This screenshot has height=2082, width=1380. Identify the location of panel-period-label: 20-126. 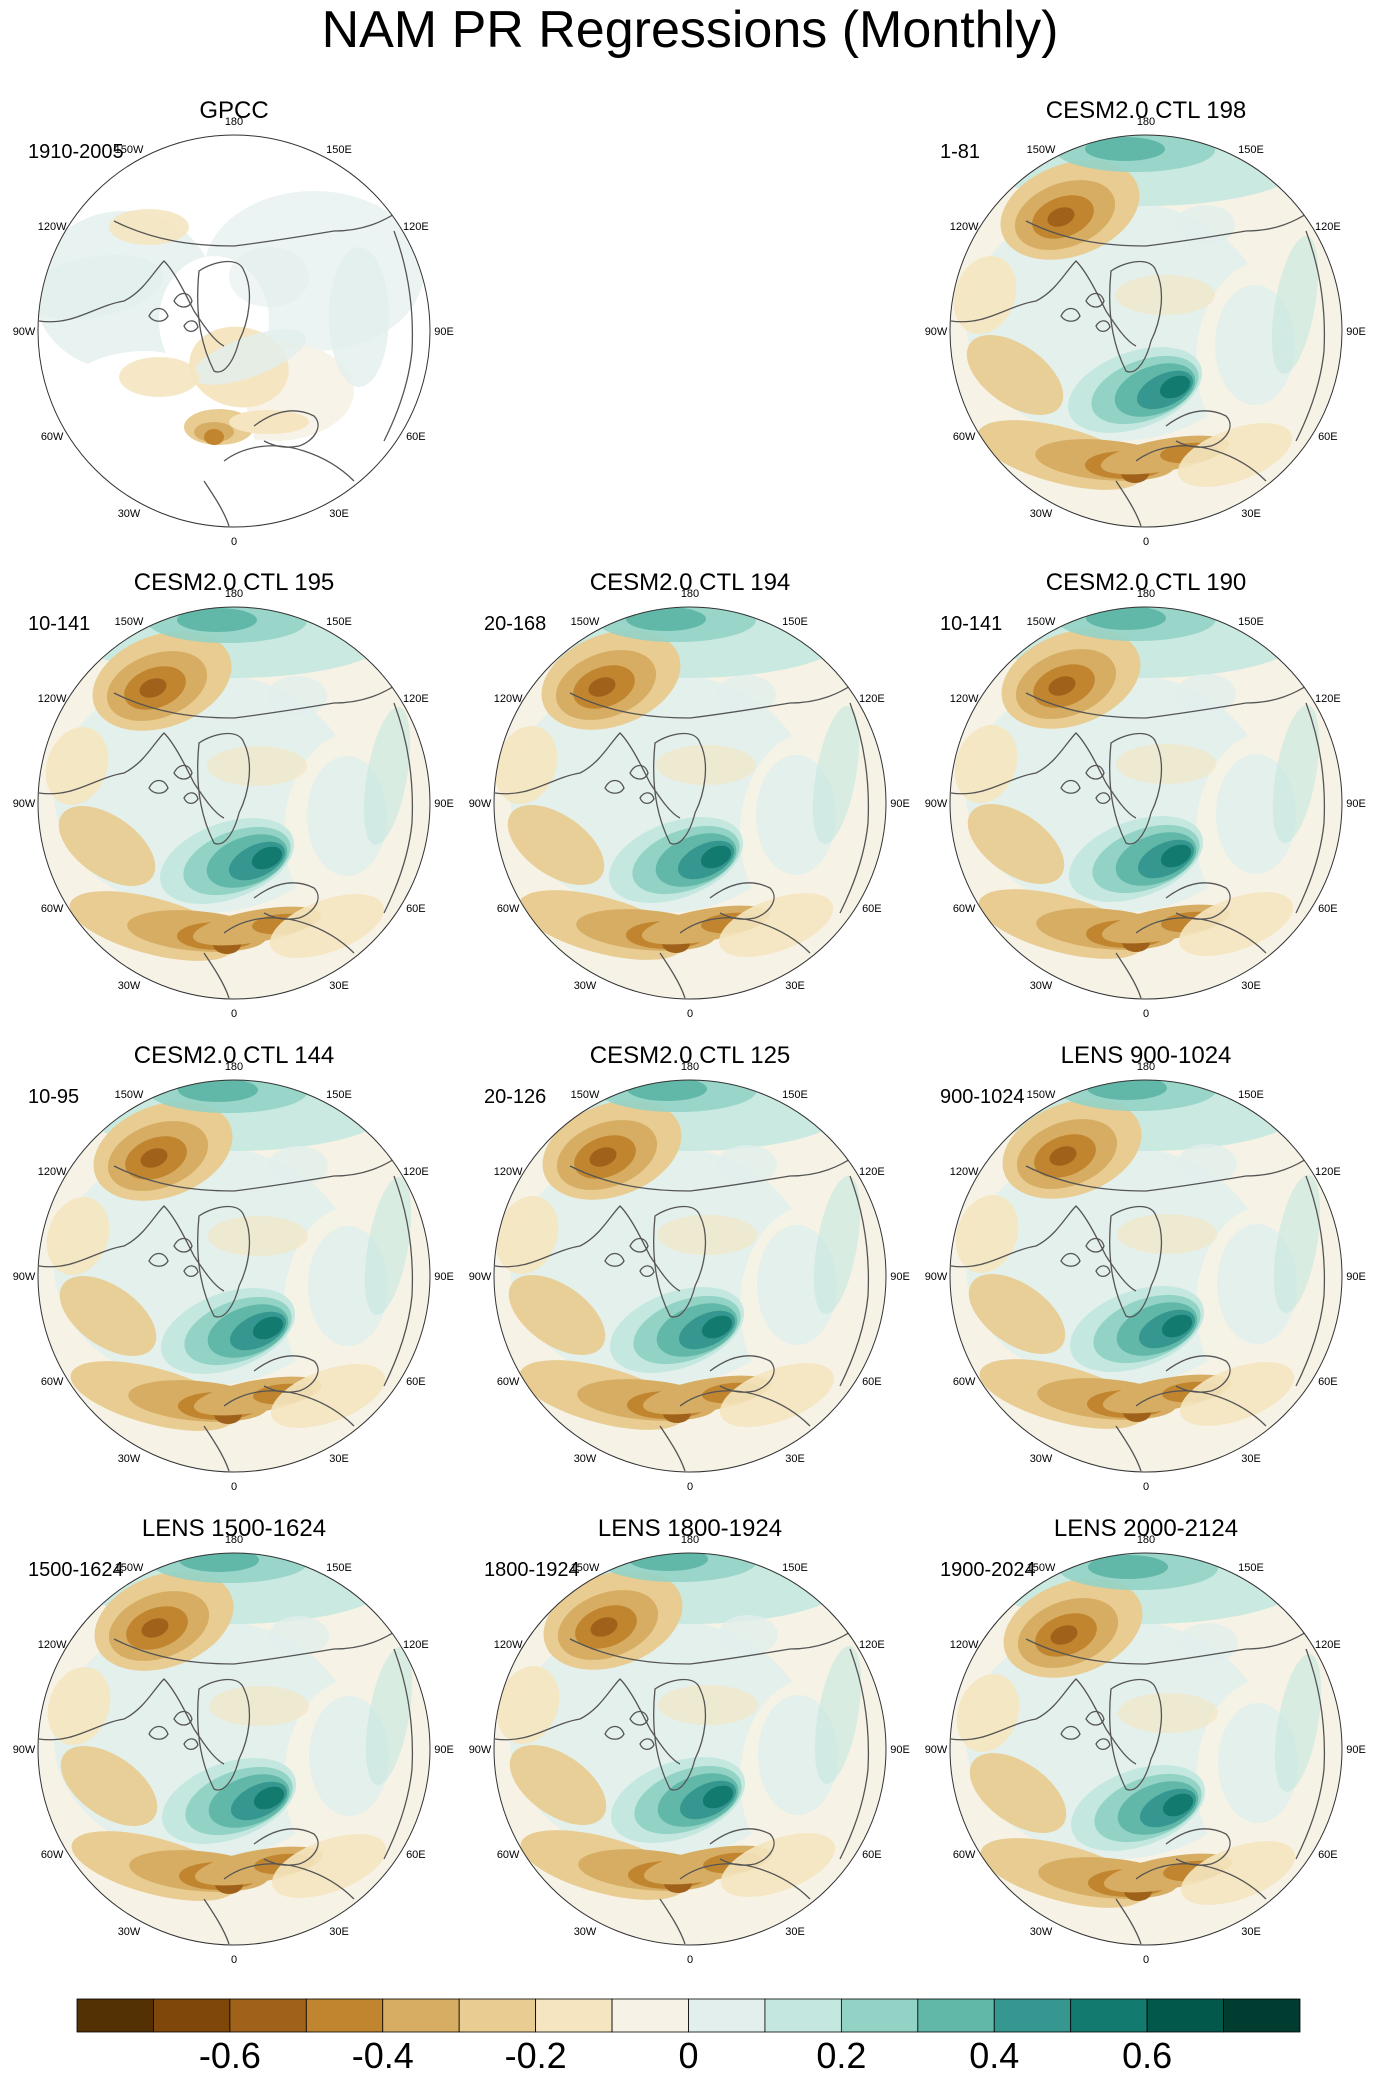
(515, 1097).